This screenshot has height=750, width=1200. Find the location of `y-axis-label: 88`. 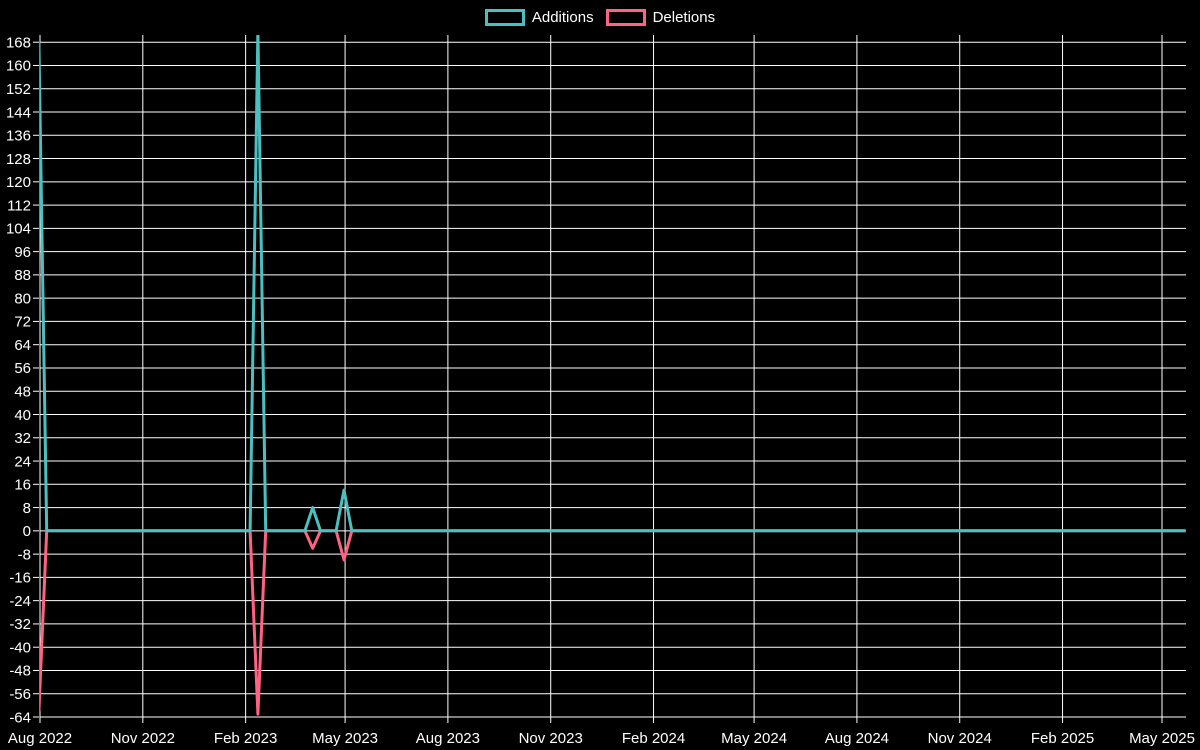

y-axis-label: 88 is located at coordinates (22, 275).